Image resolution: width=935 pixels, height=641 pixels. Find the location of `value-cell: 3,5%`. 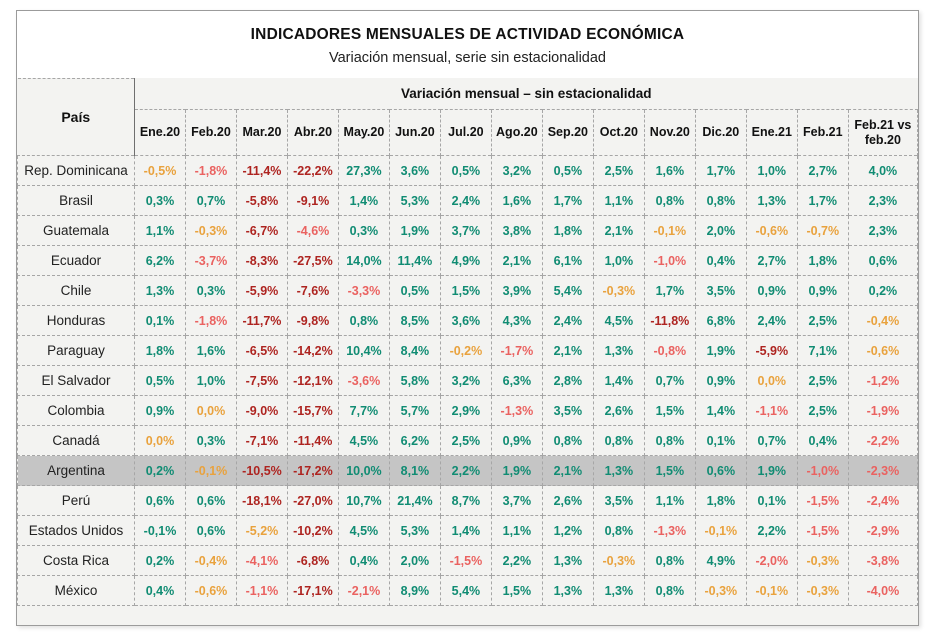

value-cell: 3,5% is located at coordinates (720, 290).